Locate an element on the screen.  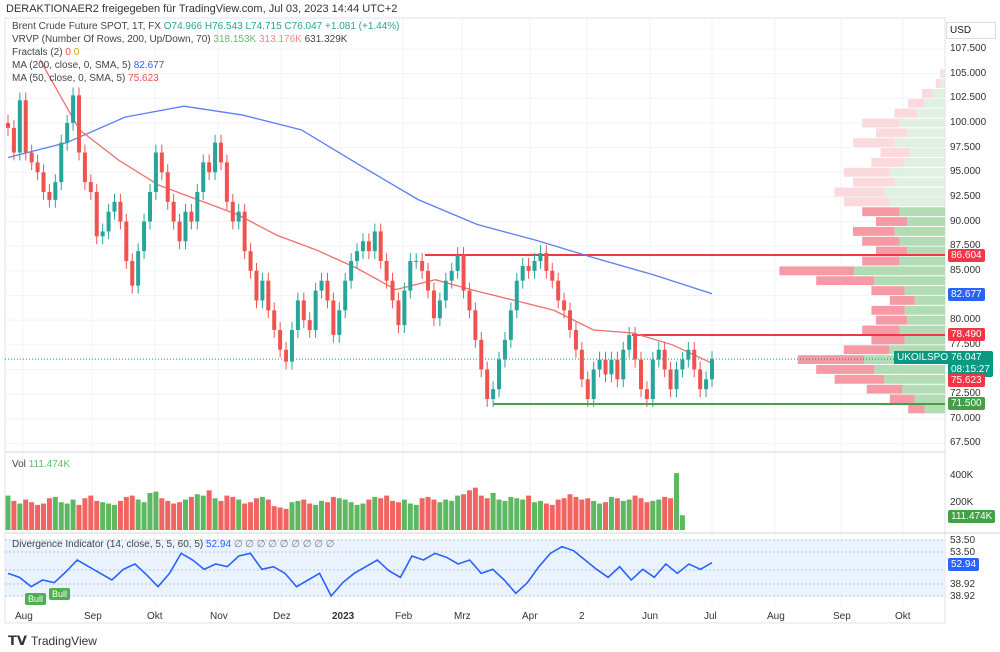
fractals-legend: Fractals (2) 0 0 is located at coordinates (45, 52).